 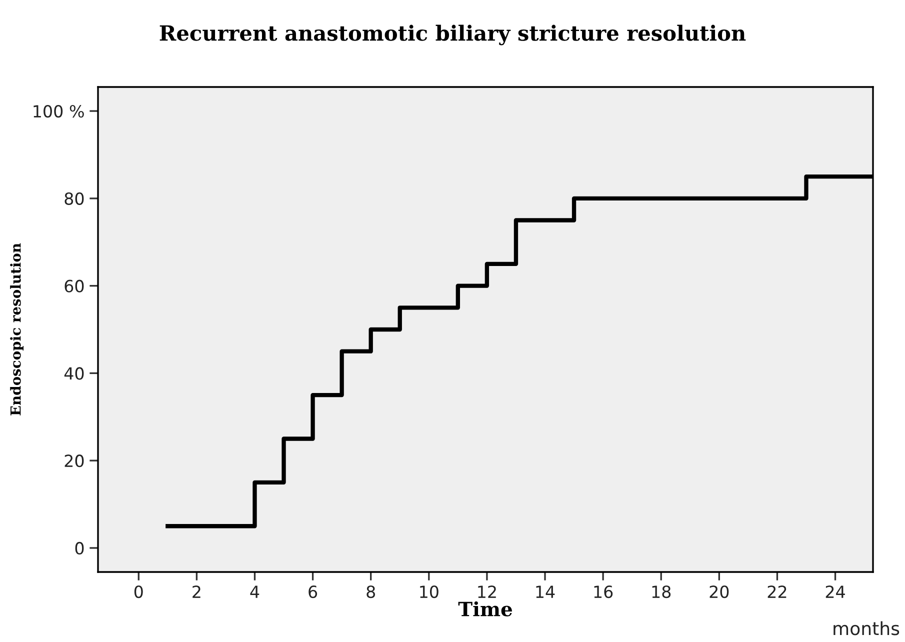 What do you see at coordinates (59, 111) in the screenshot?
I see `y-tick-label: 100 %` at bounding box center [59, 111].